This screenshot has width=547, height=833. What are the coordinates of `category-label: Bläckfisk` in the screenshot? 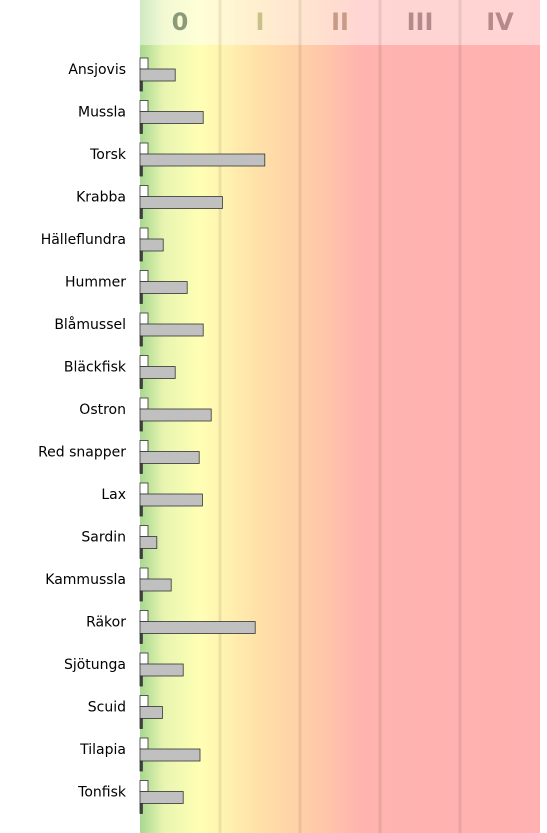 It's located at (95, 368).